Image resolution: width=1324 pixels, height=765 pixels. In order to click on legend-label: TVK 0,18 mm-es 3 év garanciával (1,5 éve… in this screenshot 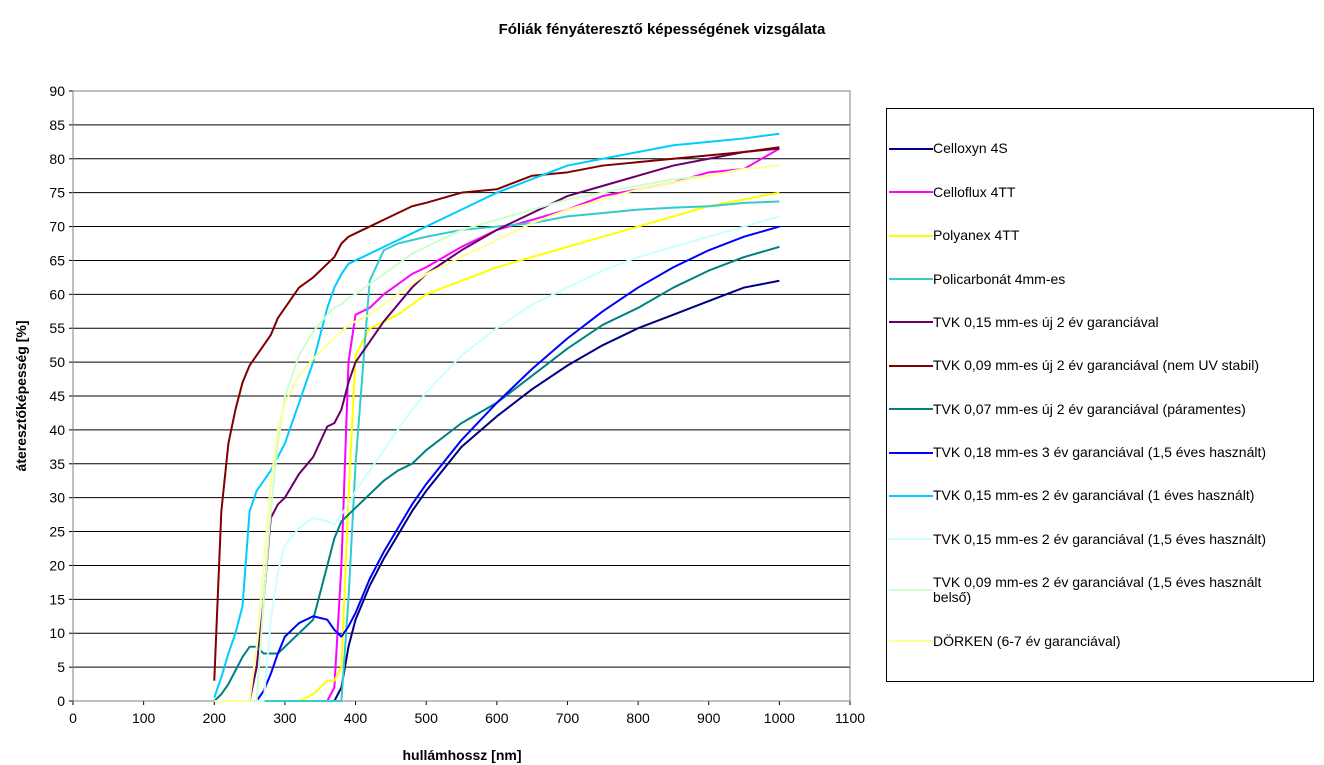, I will do `click(1100, 452)`.